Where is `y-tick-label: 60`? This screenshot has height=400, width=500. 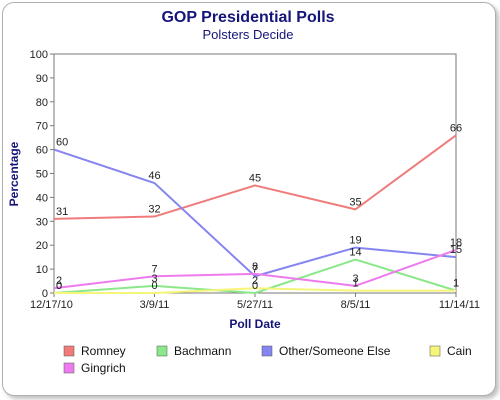
y-tick-label: 60 is located at coordinates (42, 151).